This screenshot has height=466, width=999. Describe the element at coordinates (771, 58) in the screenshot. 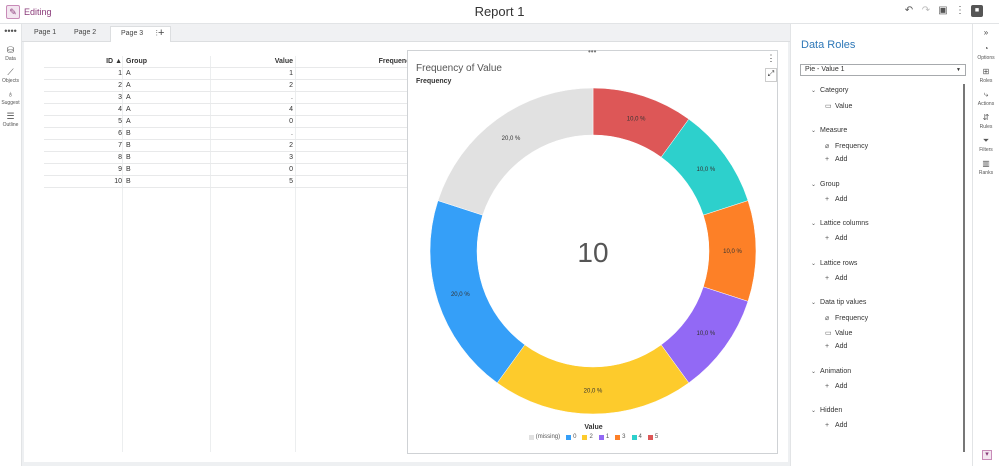

I see `object-menu-icon: ⋮` at that location.